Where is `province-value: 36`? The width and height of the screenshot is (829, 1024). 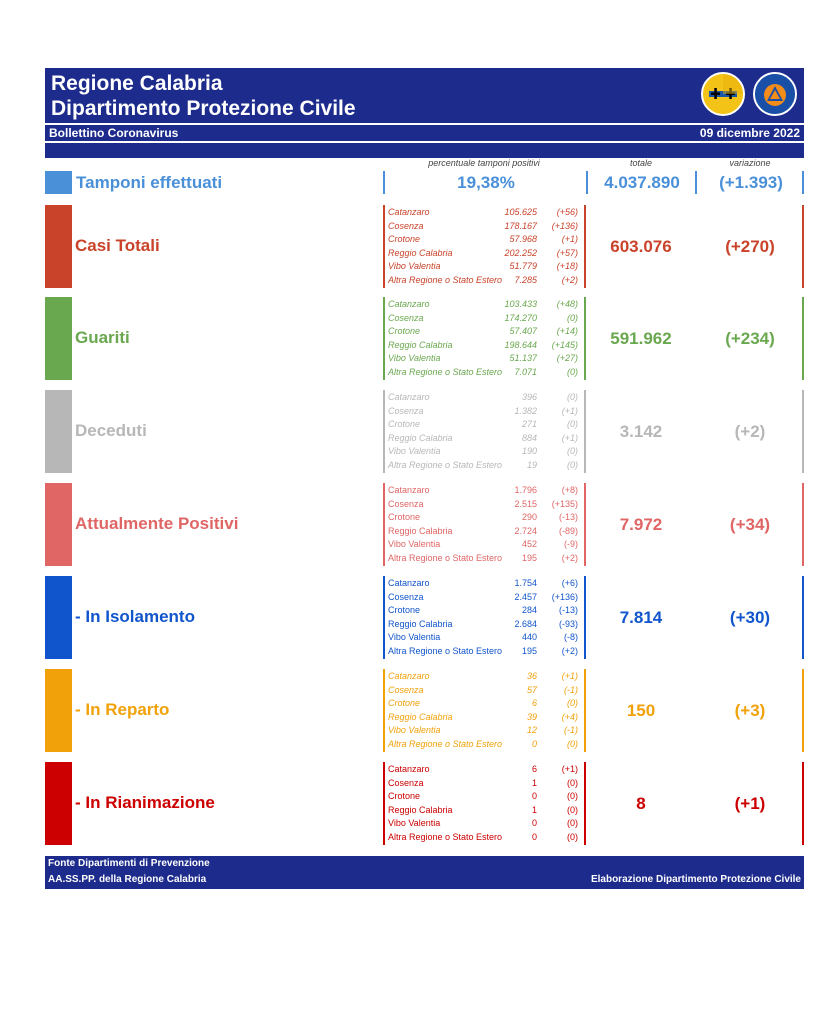
province-value: 36 is located at coordinates (531, 676).